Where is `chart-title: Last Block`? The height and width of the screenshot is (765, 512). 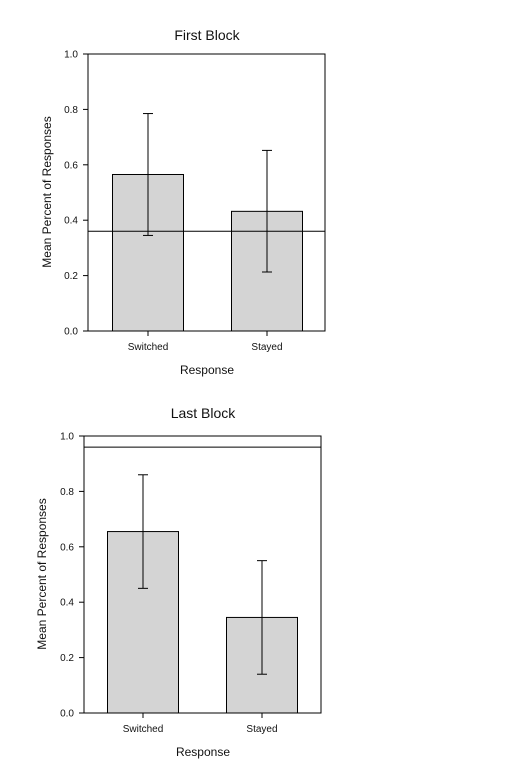 chart-title: Last Block is located at coordinates (204, 413).